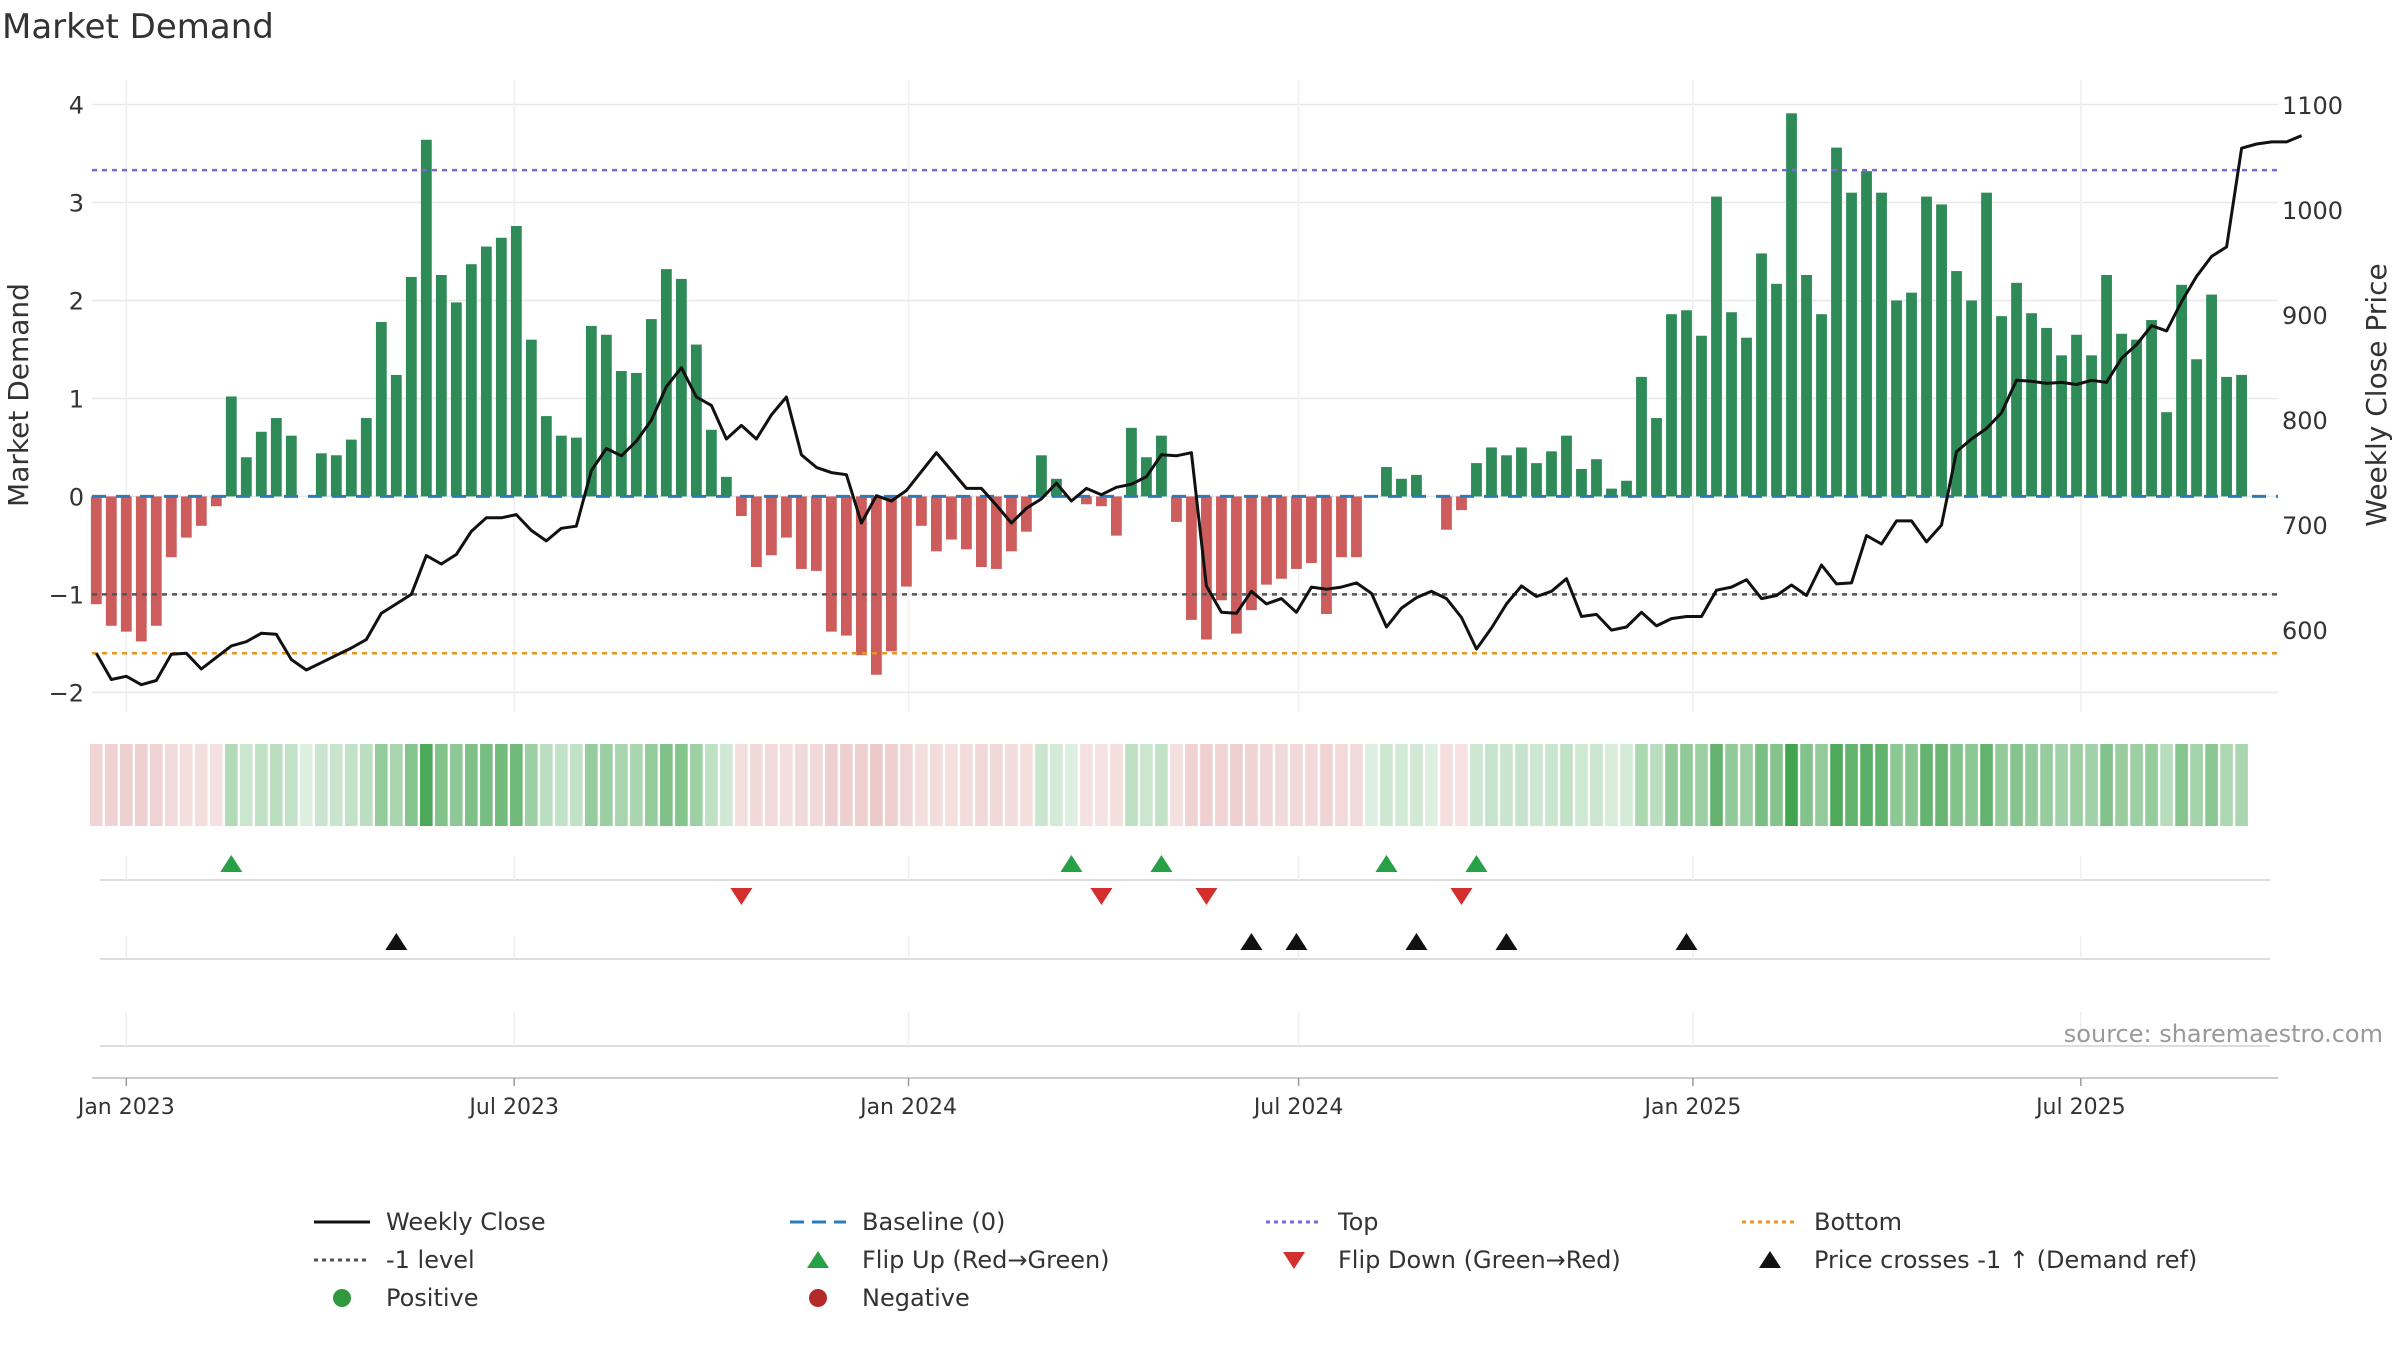 This screenshot has width=2400, height=1350. What do you see at coordinates (1479, 1260) in the screenshot?
I see `legend-label: Flip Down (Green→Red)` at bounding box center [1479, 1260].